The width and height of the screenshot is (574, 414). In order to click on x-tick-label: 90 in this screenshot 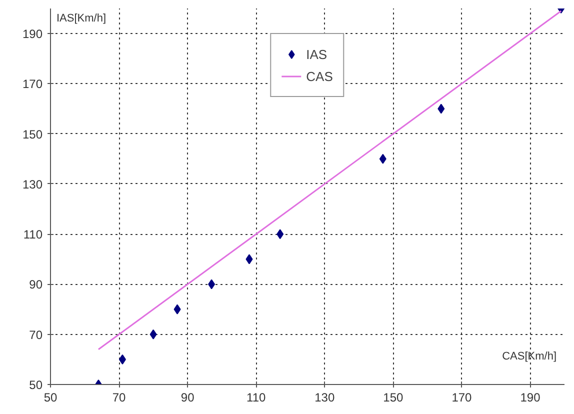, I will do `click(187, 397)`.